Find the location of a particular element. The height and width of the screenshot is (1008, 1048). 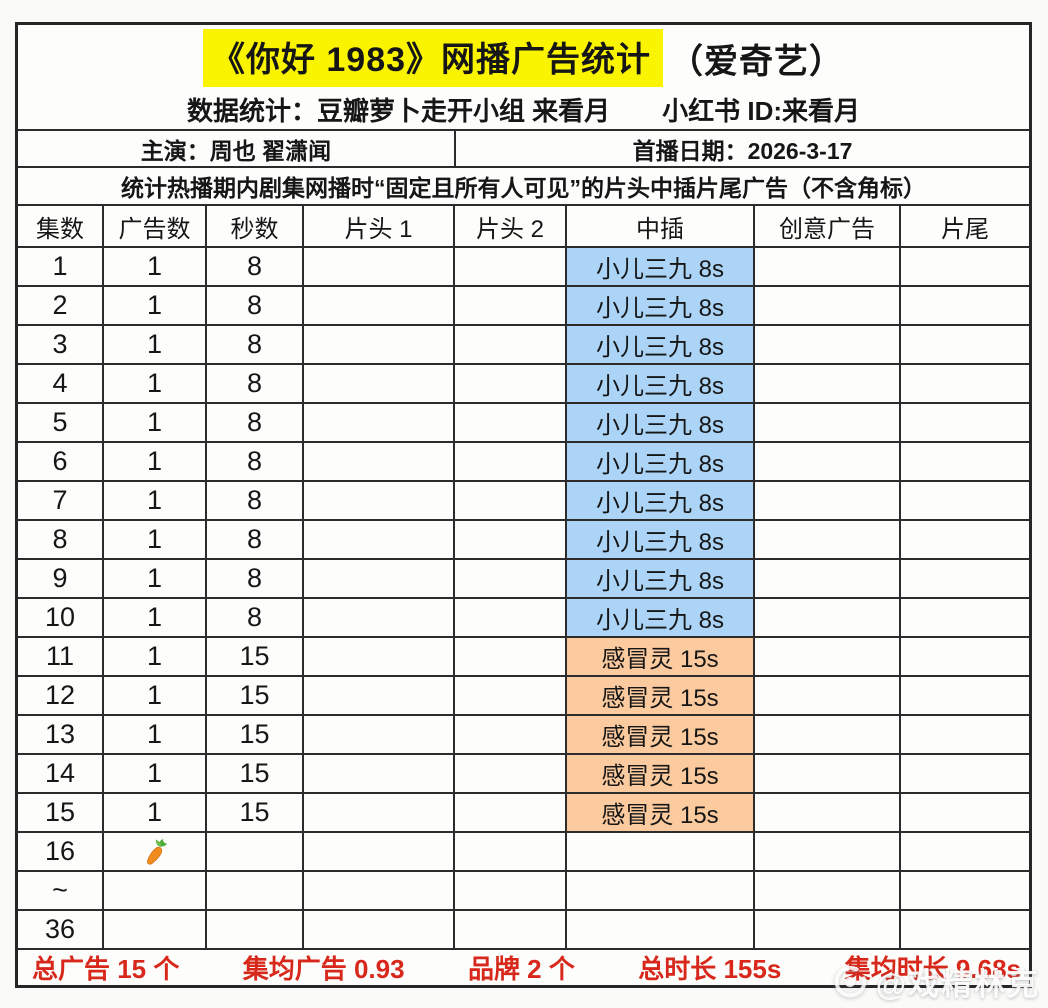

header-seconds: 秒数 is located at coordinates (255, 226).